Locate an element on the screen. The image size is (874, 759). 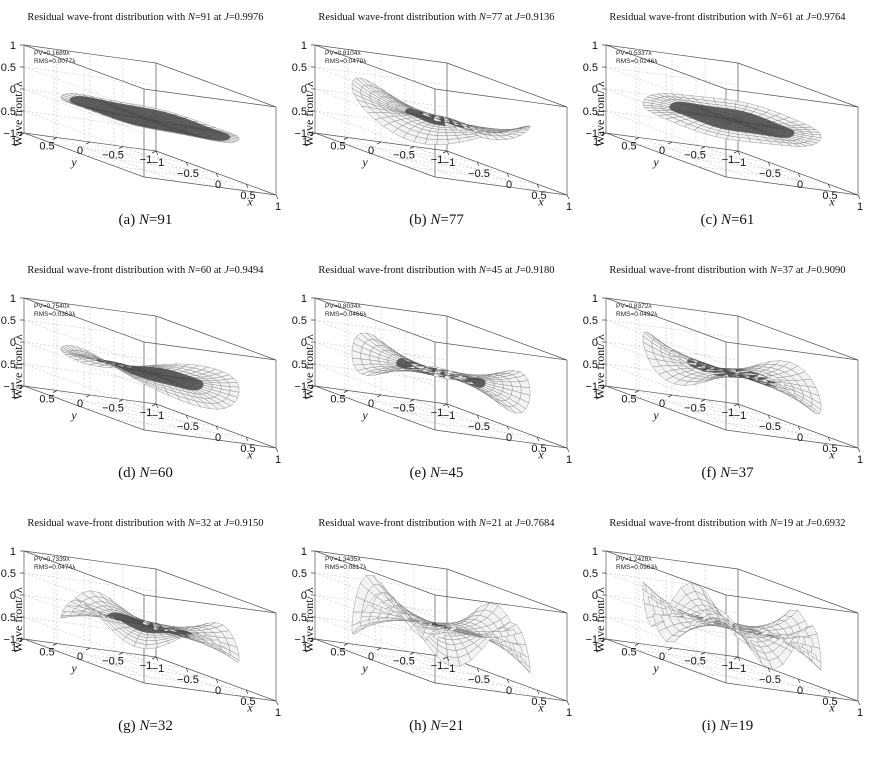
y-tick-label: 1 is located at coordinates (596, 142).